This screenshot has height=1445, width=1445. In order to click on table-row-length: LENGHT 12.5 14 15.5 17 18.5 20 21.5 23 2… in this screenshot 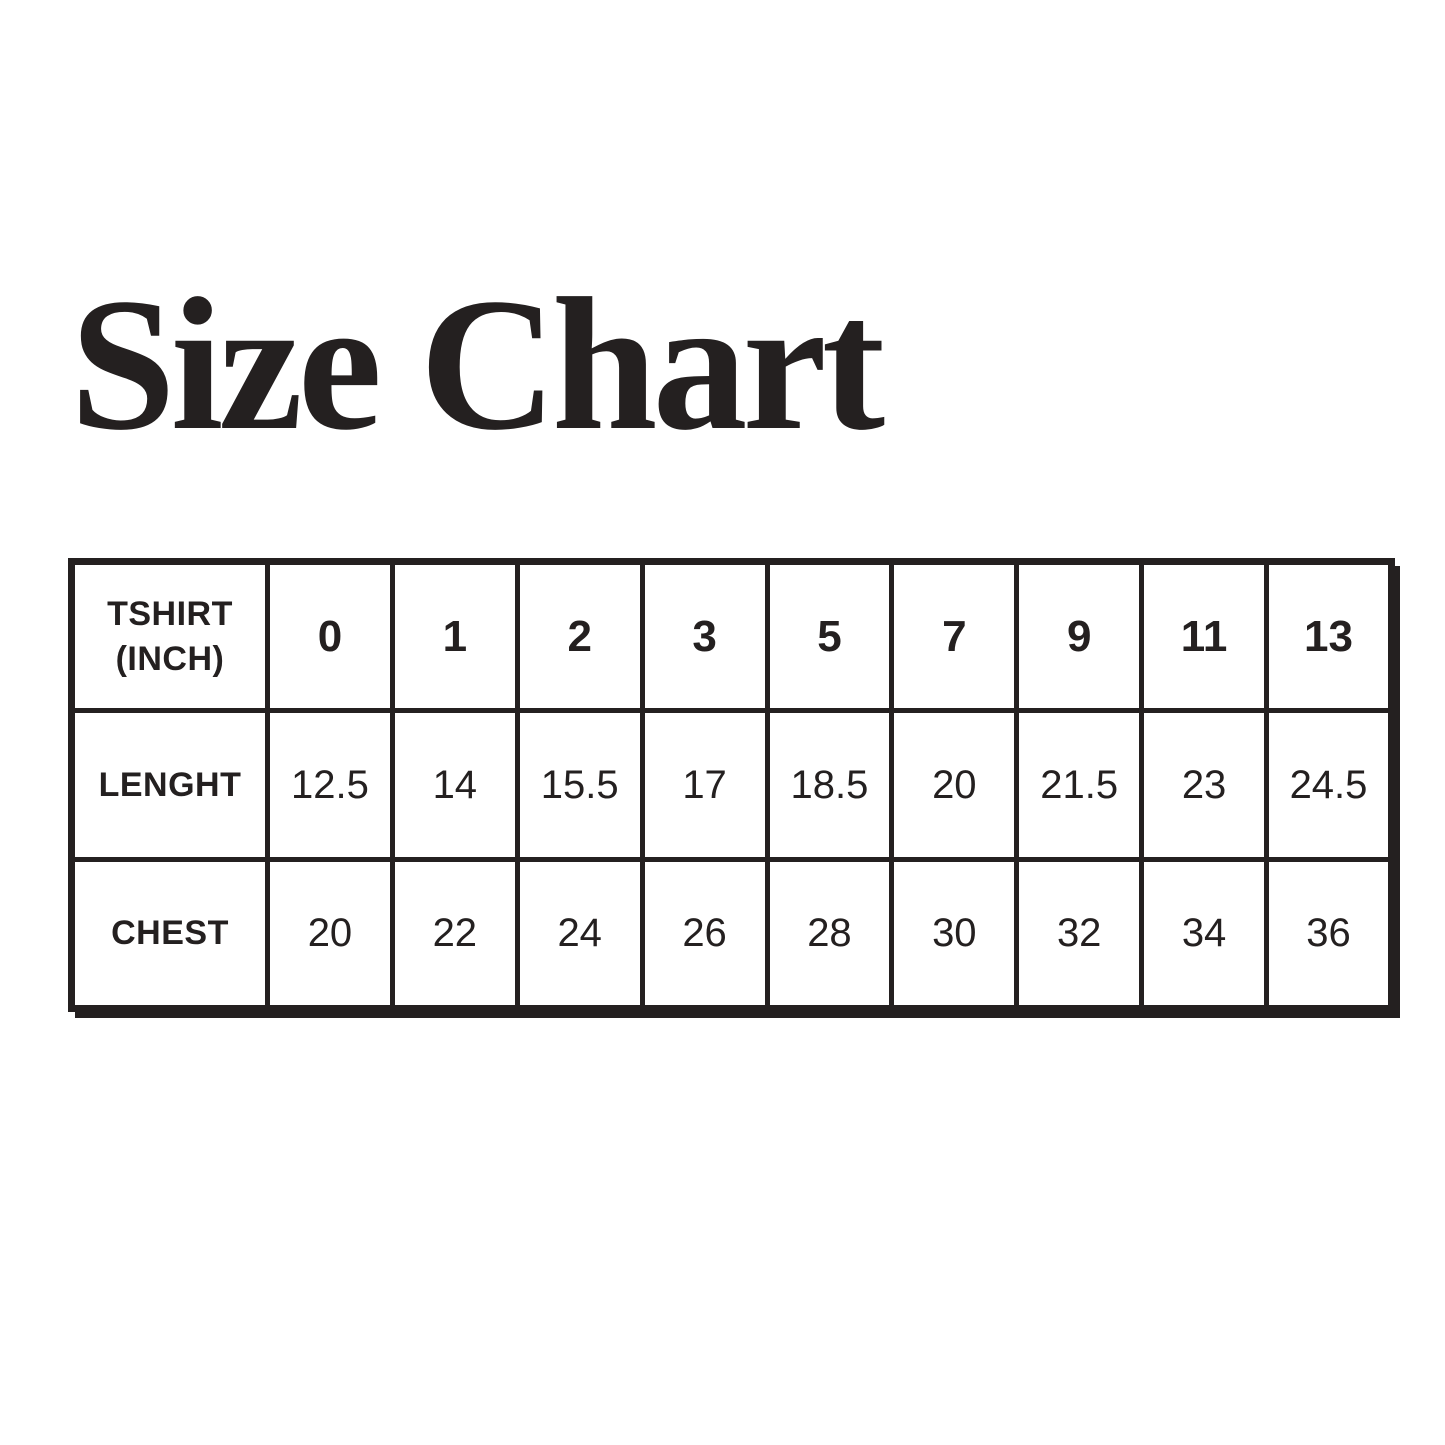, I will do `click(731, 785)`.